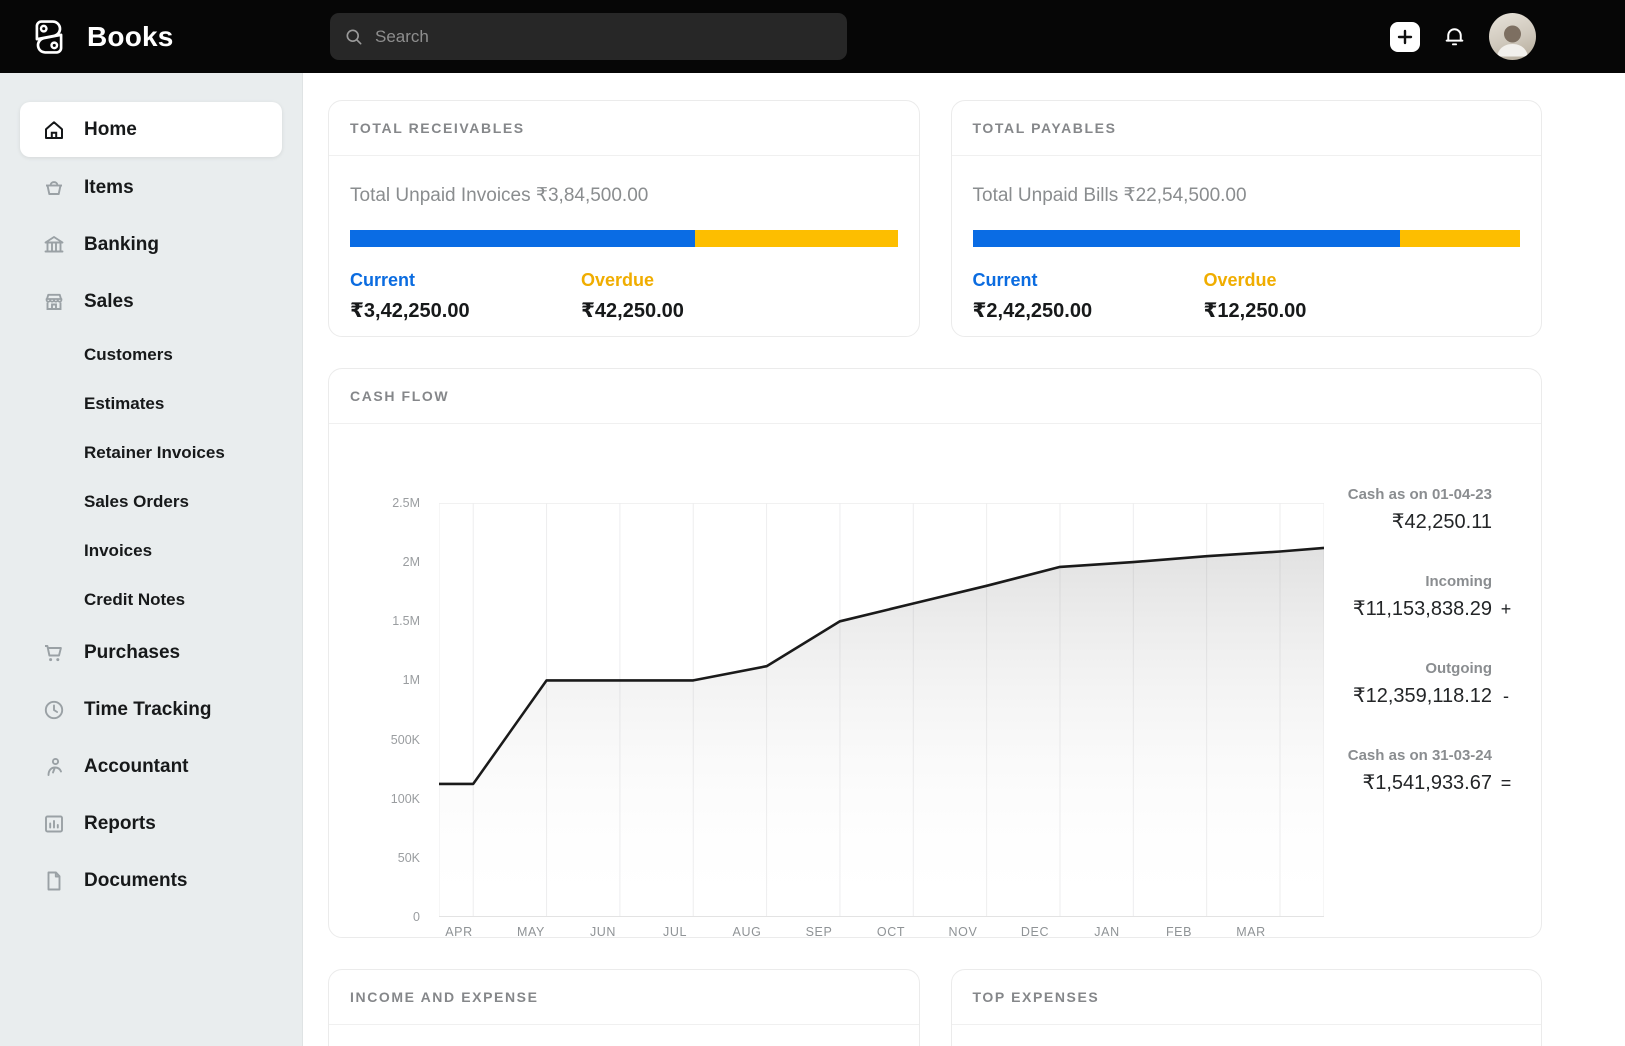 The width and height of the screenshot is (1625, 1046). I want to click on stat-value: ₹12,359,118.12, so click(1422, 696).